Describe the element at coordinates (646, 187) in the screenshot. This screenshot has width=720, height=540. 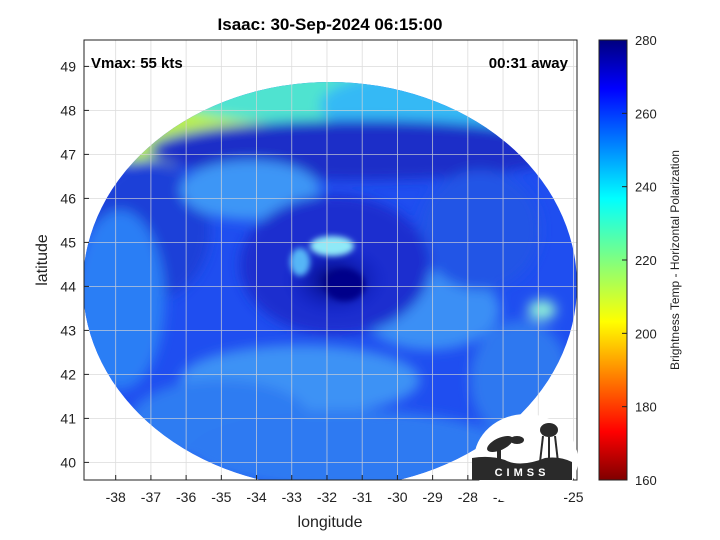
I see `colorbar-tick-label: 240` at that location.